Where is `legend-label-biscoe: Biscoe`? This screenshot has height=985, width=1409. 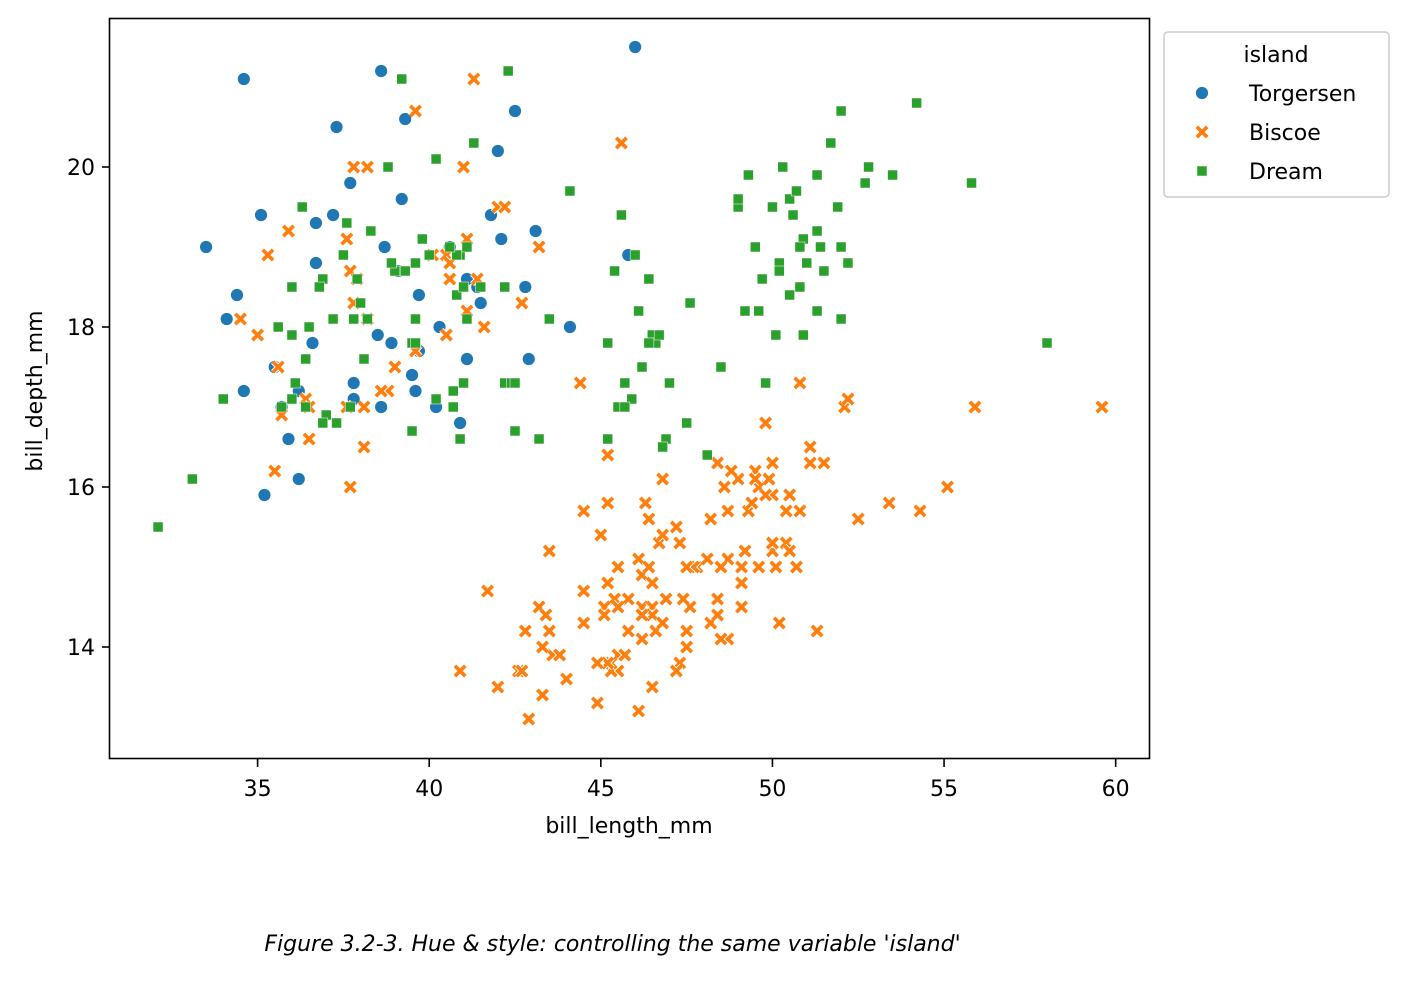 legend-label-biscoe: Biscoe is located at coordinates (1285, 133).